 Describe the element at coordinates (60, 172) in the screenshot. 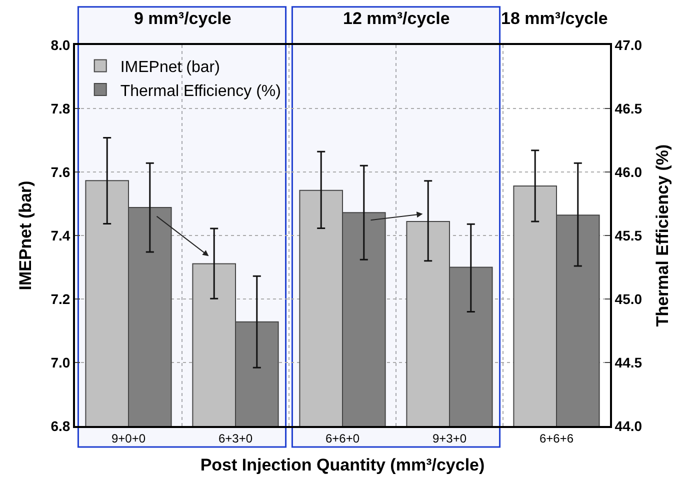

I see `y-tick-label: 7.6` at that location.